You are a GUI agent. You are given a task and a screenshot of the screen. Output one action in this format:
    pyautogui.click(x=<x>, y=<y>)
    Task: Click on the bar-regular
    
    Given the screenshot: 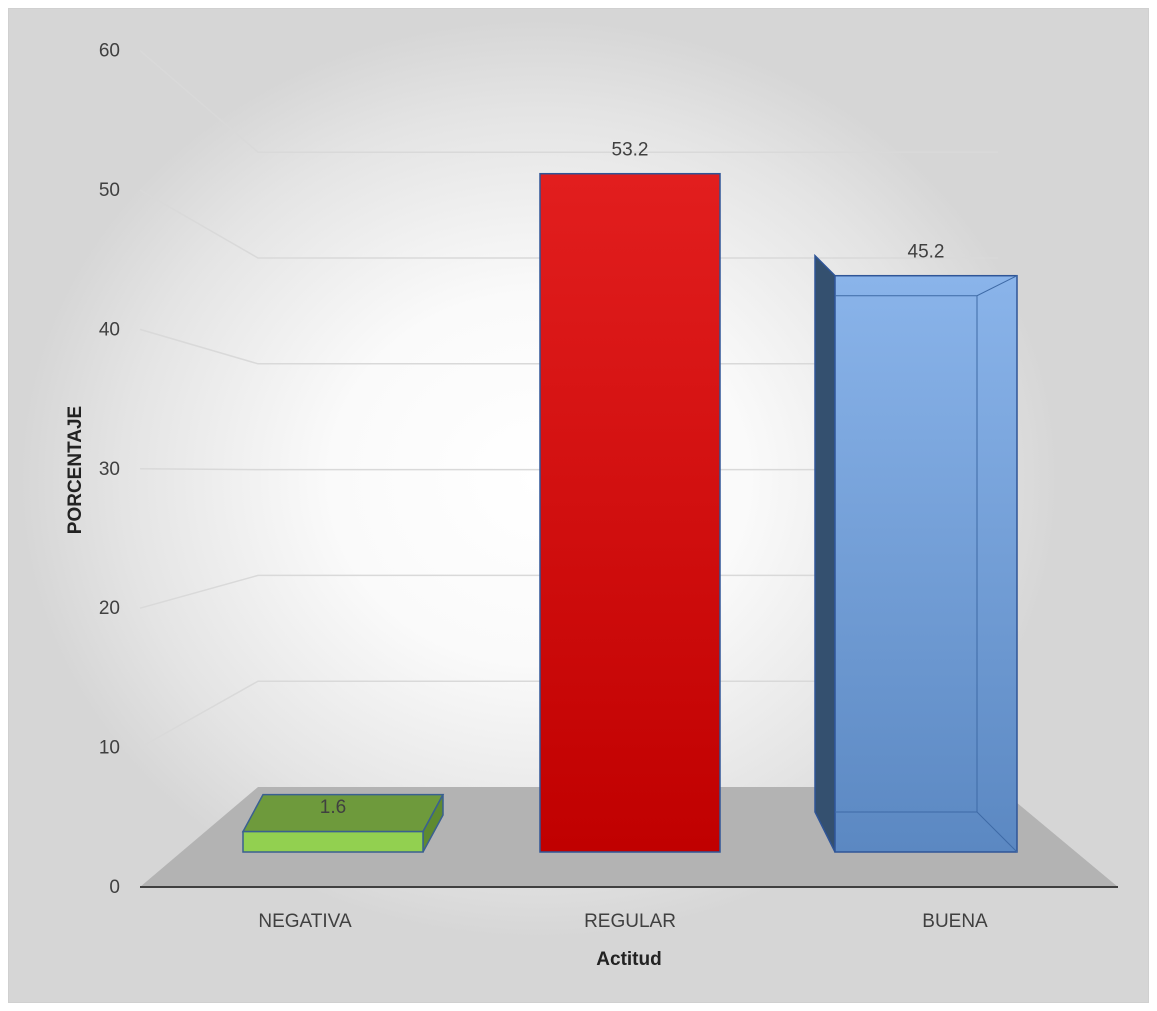 What is the action you would take?
    pyautogui.click(x=630, y=512)
    